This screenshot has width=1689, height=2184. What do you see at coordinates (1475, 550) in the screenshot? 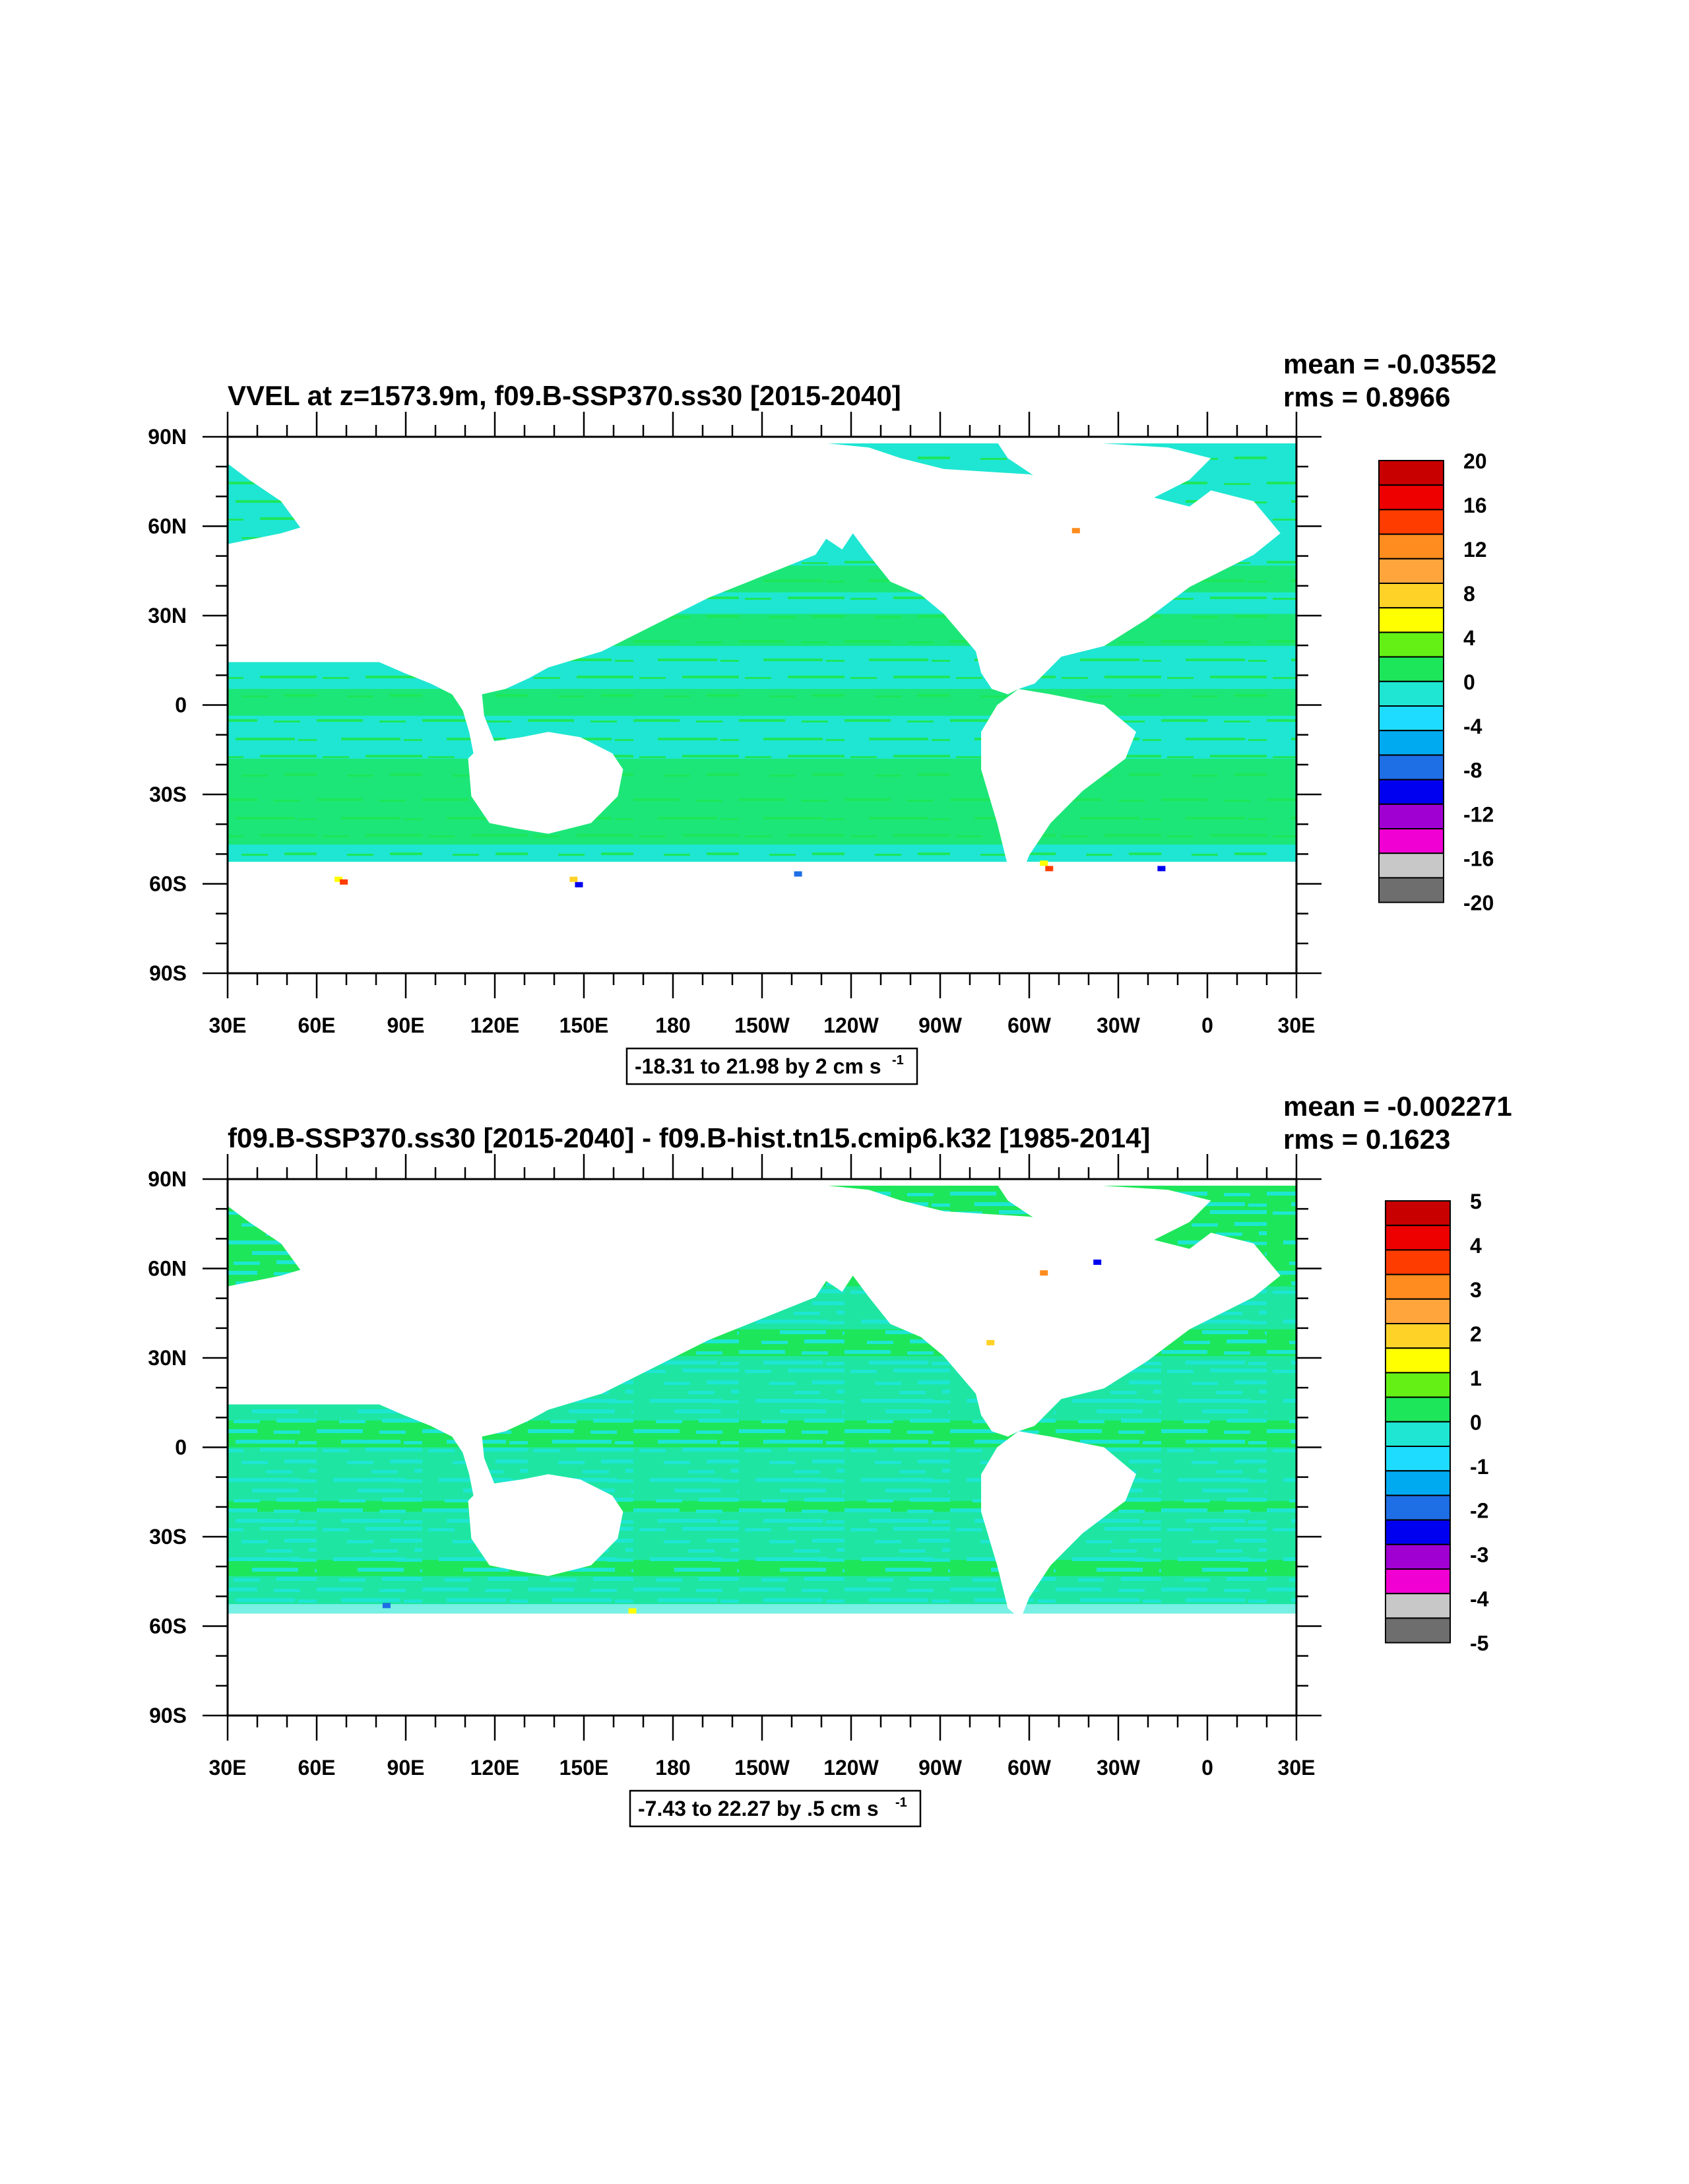
I see `colorbar-label: 12` at bounding box center [1475, 550].